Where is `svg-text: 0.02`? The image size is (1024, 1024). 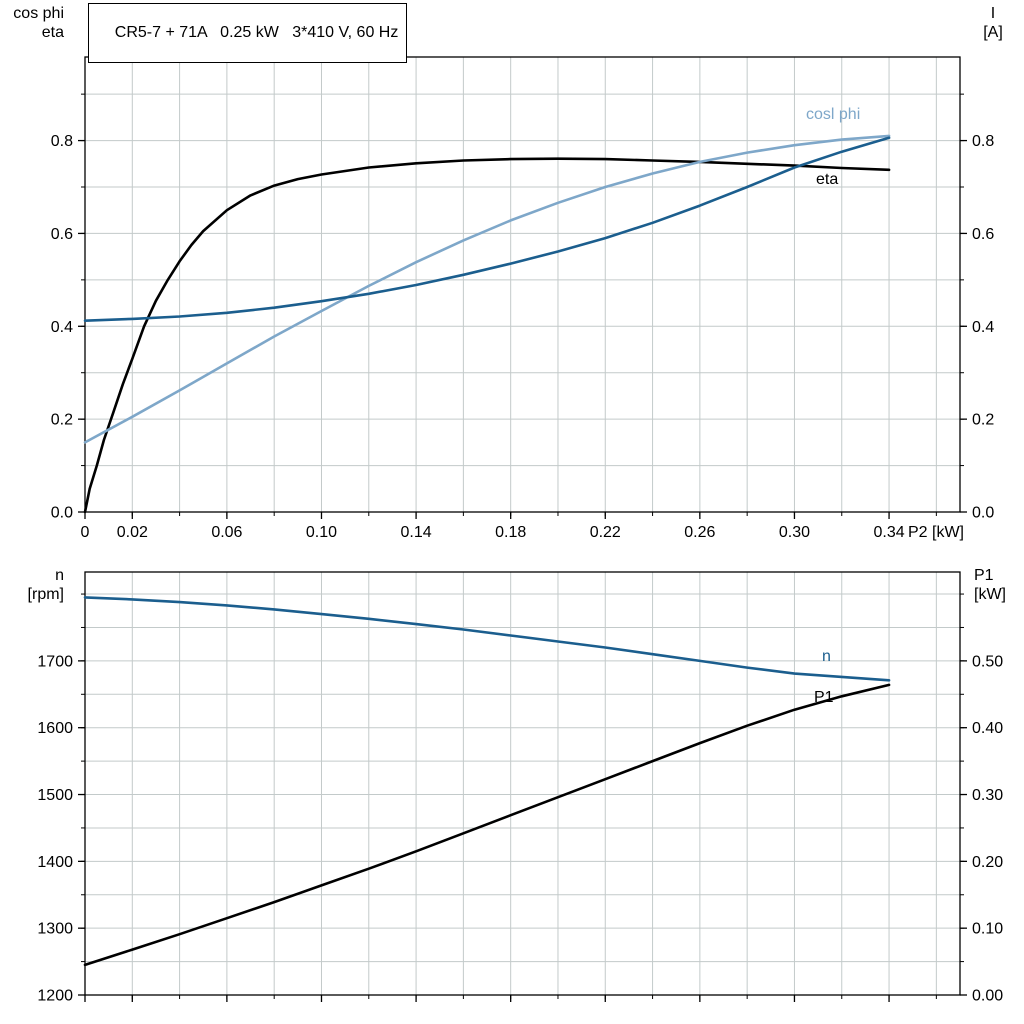 svg-text: 0.02 is located at coordinates (132, 532).